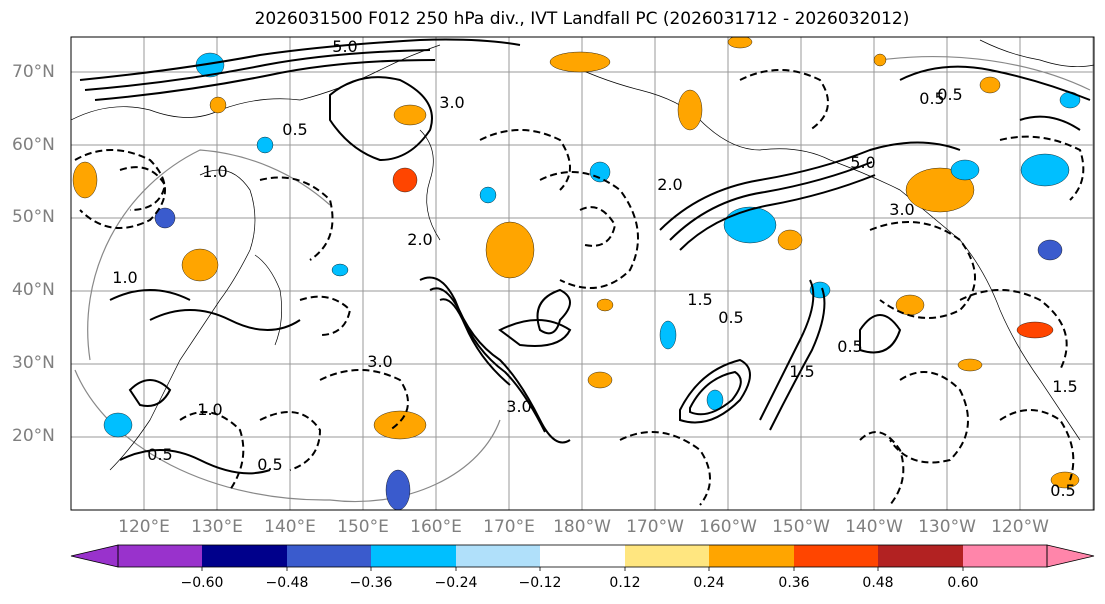  What do you see at coordinates (794, 583) in the screenshot?
I see `colorbar-tick-label: 0.36` at bounding box center [794, 583].